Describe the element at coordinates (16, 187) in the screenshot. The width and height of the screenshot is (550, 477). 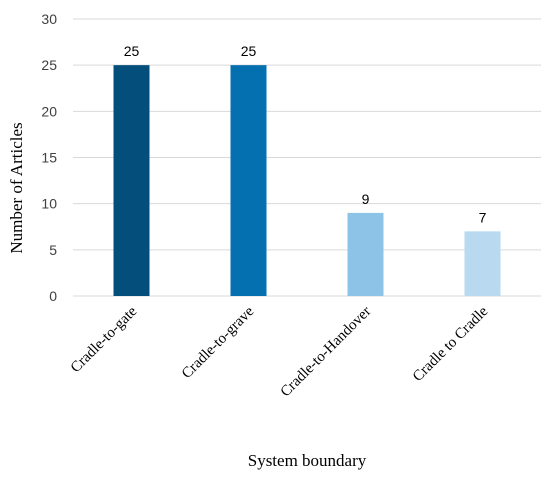
I see `y-axis-title: Number of Articles` at that location.